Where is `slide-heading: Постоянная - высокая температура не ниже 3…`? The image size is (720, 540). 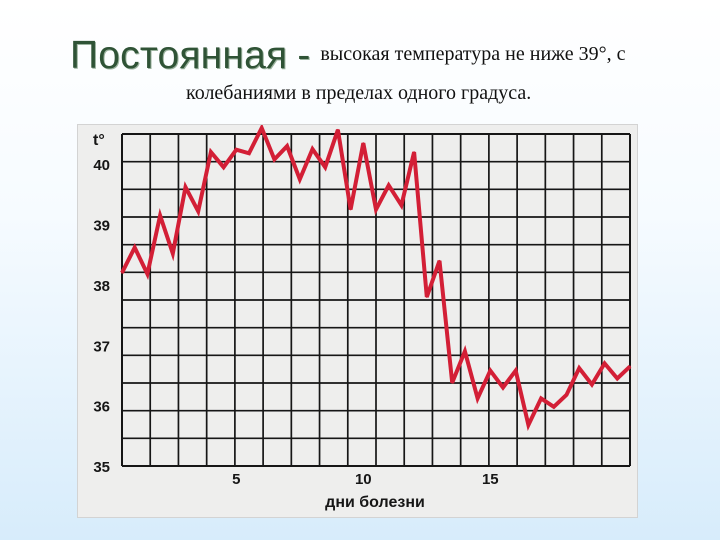
slide-heading: Постоянная - высокая температура не ниже 3… is located at coordinates (390, 71).